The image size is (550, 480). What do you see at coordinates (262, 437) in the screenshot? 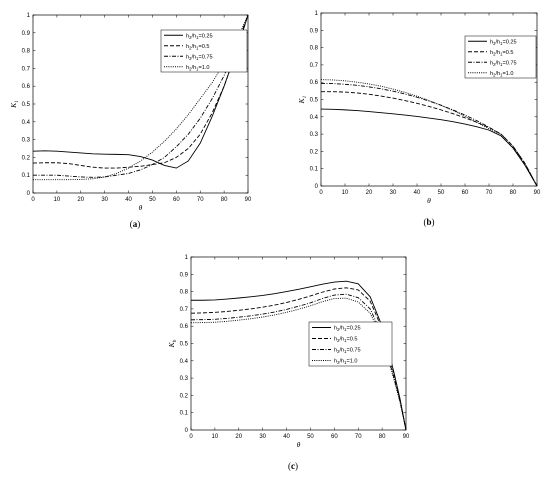
I see `x-tick-label: 30` at bounding box center [262, 437].